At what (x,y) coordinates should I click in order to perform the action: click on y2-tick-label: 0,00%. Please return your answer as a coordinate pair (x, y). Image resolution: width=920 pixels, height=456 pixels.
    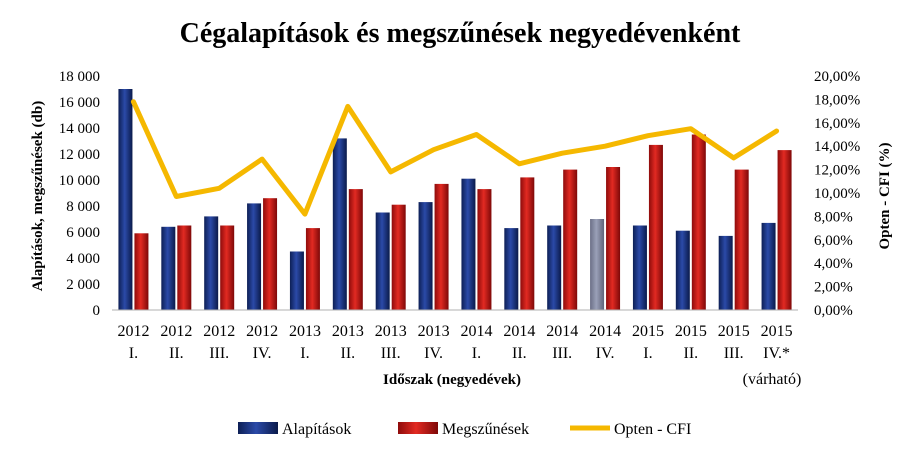
    Looking at the image, I should click on (833, 311).